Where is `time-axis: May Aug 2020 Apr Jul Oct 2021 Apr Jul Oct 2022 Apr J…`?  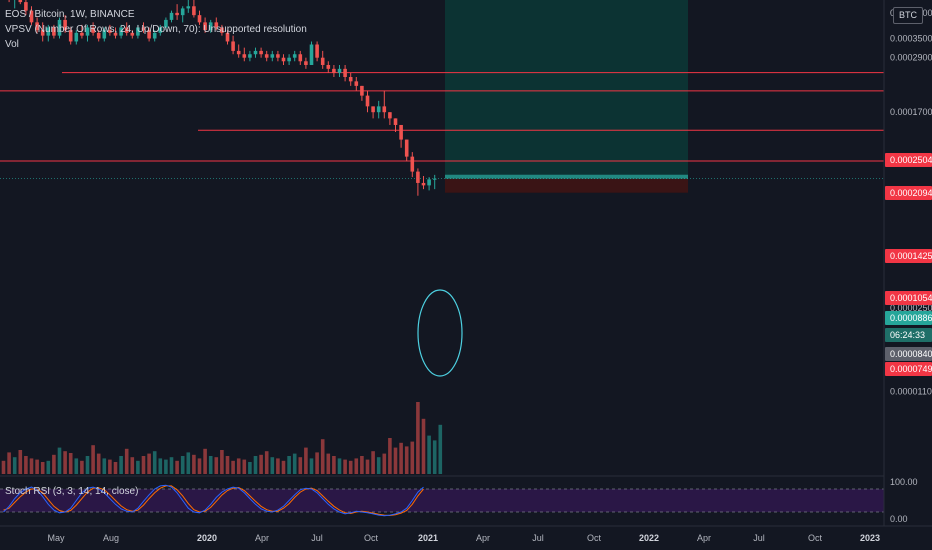
time-axis: May Aug 2020 Apr Jul Oct 2021 Apr Jul Oct 2022 Apr J… is located at coordinates (463, 538).